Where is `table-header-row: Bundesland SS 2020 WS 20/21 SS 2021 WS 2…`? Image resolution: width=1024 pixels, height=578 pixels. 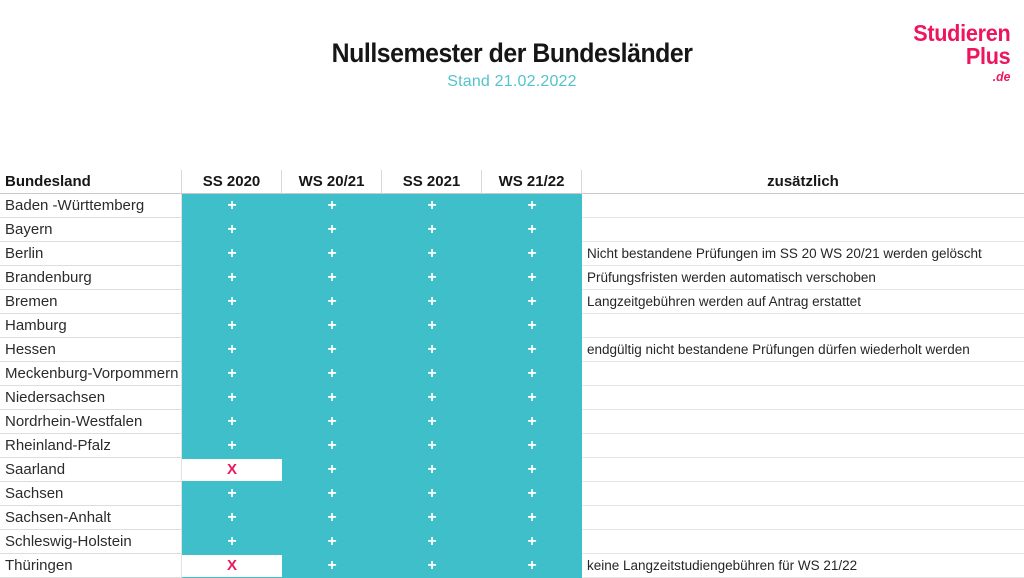
table-header-row: Bundesland SS 2020 WS 20/21 SS 2021 WS 2… is located at coordinates (512, 182).